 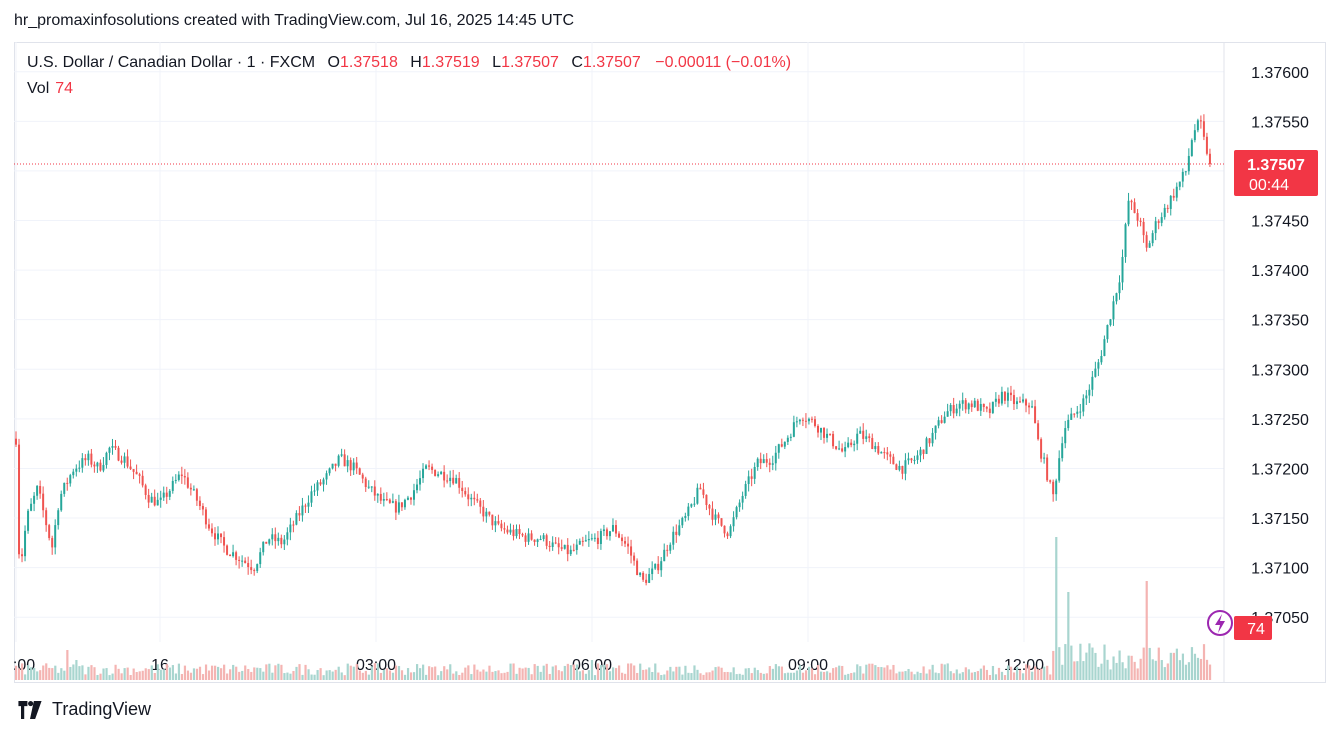 I want to click on y-tick-label: 1.37300, so click(x=1280, y=370).